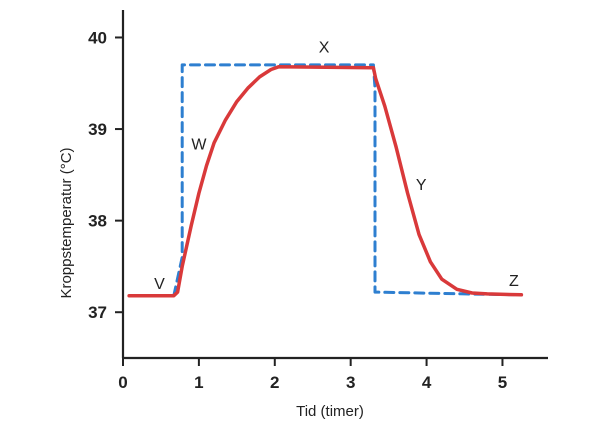 Image resolution: width=605 pixels, height=441 pixels. I want to click on x-axis-label: Tid (timer), so click(330, 411).